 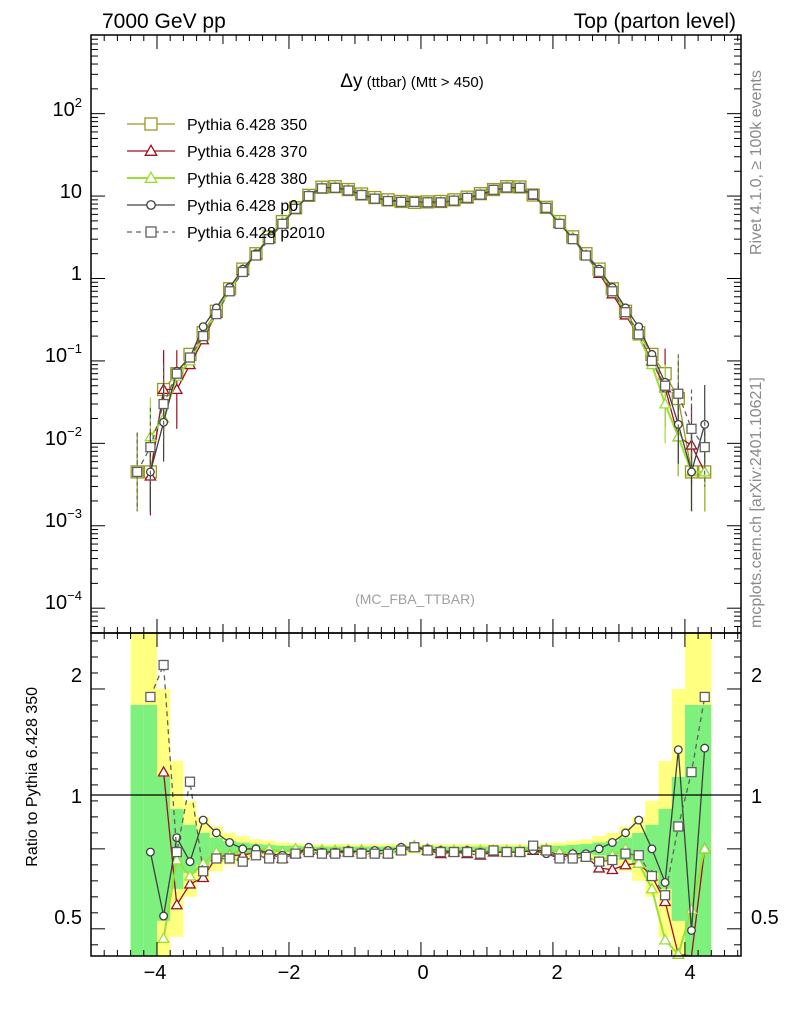 I want to click on x-tick-labels: −4 −2 0 2 4, so click(x=420, y=973).